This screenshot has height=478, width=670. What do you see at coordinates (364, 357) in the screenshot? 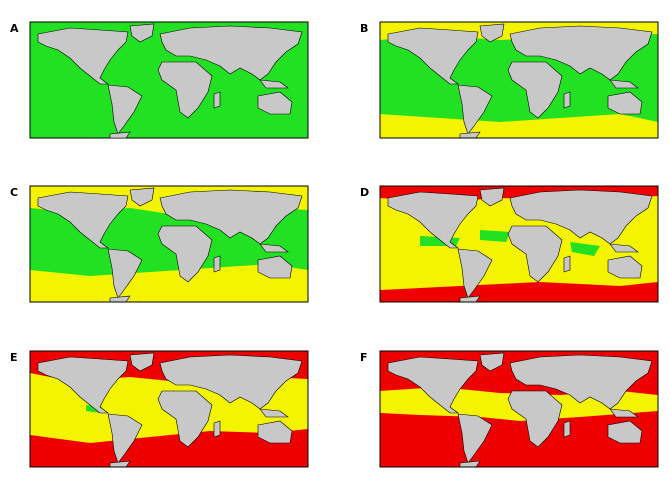
I see `panel-label: F` at bounding box center [364, 357].